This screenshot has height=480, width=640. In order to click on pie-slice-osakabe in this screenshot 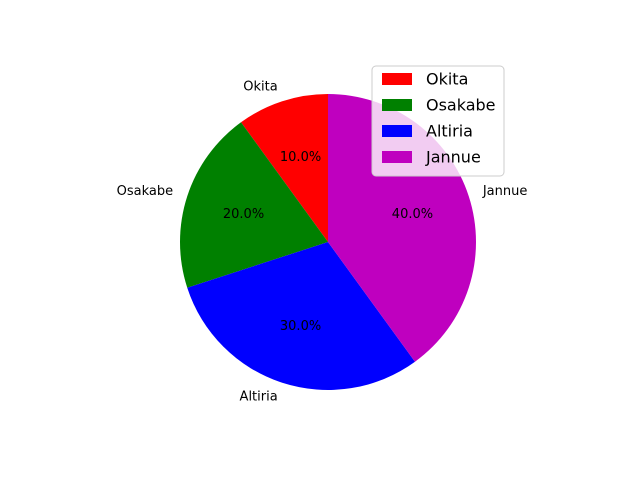, I will do `click(254, 205)`.